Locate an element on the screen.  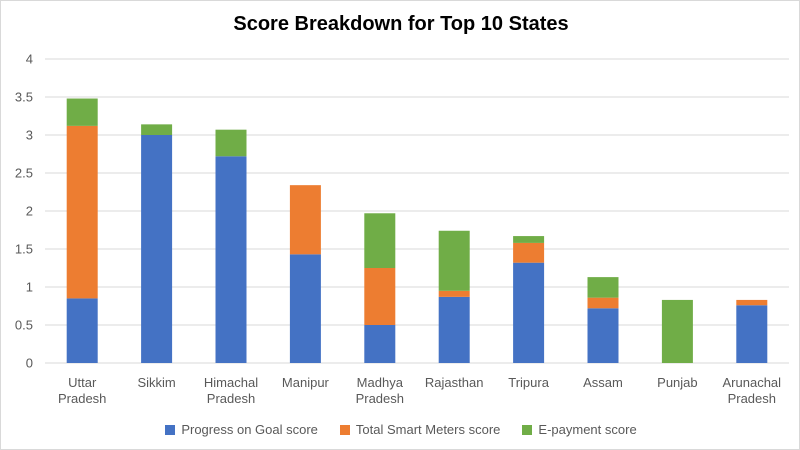
y-tick-label: 0 is located at coordinates (29, 363).